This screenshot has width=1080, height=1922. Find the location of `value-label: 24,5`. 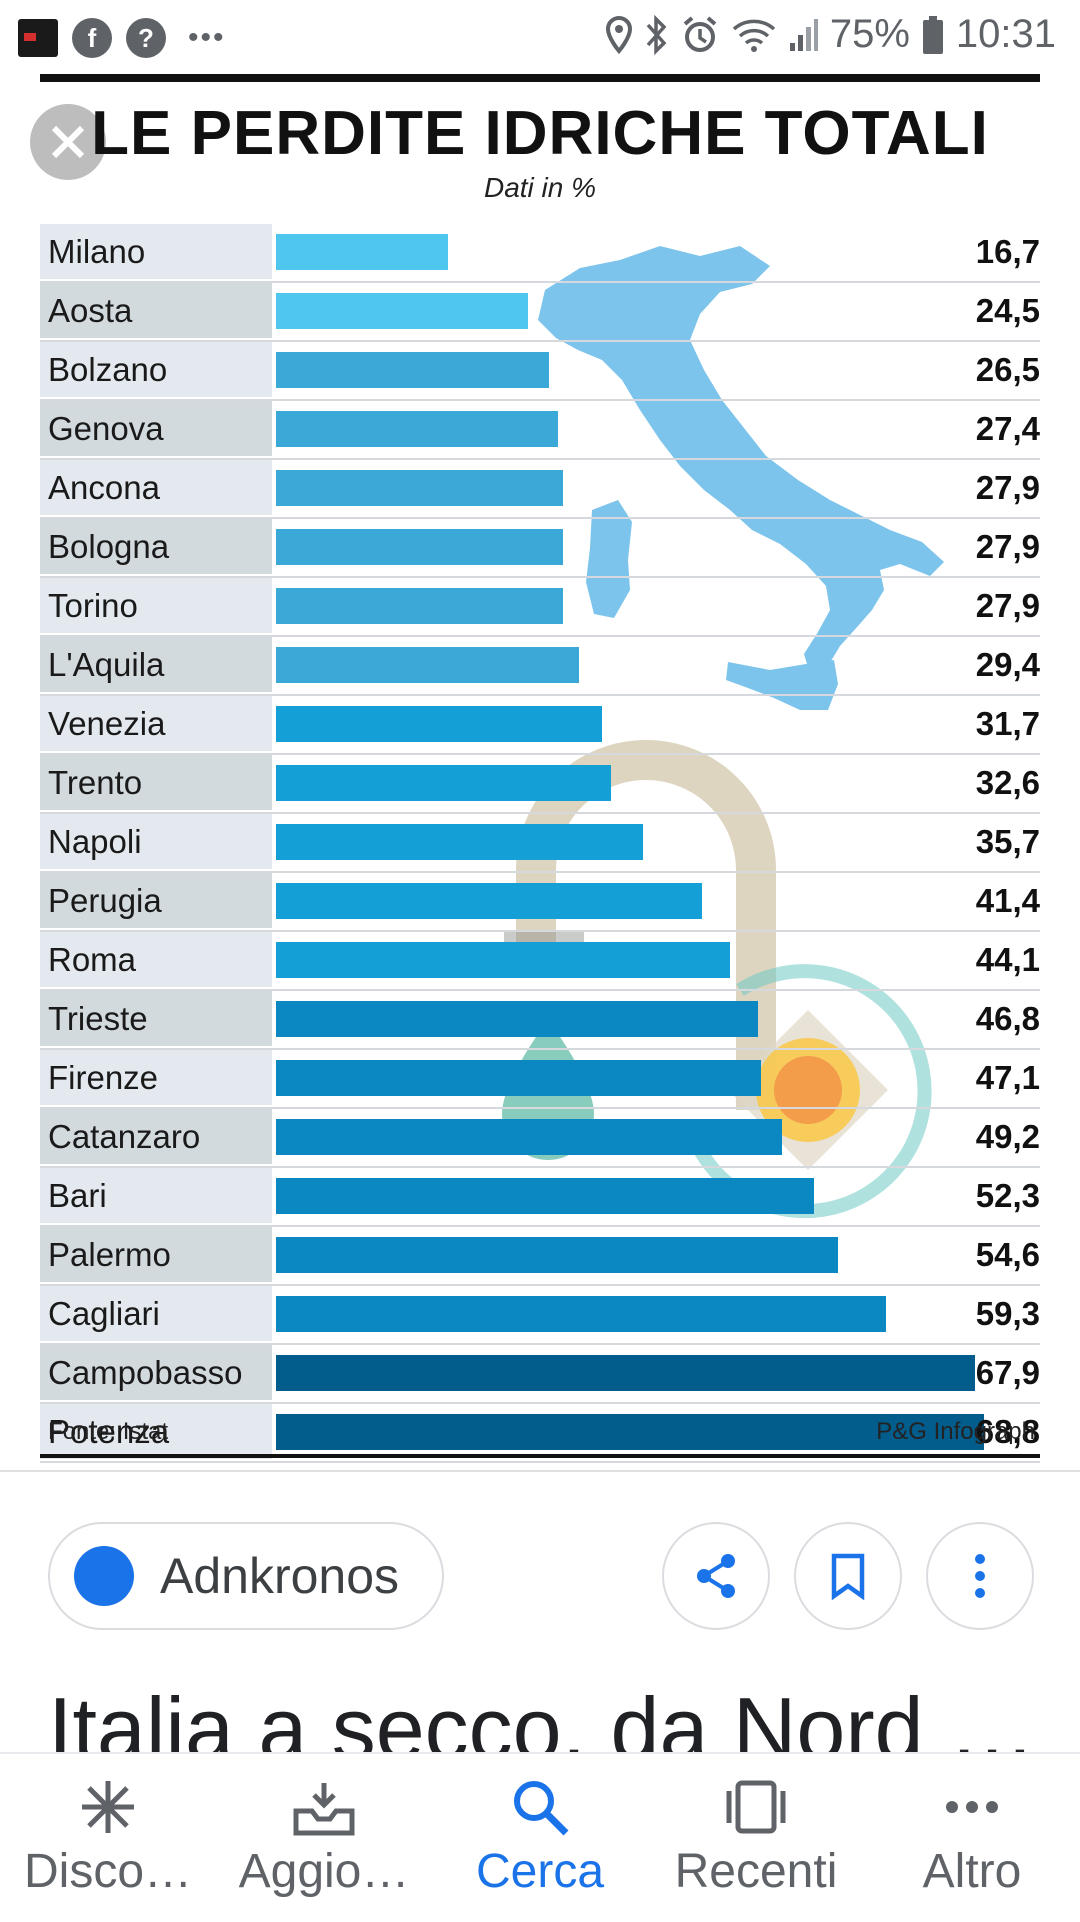

value-label: 24,5 is located at coordinates (1007, 310).